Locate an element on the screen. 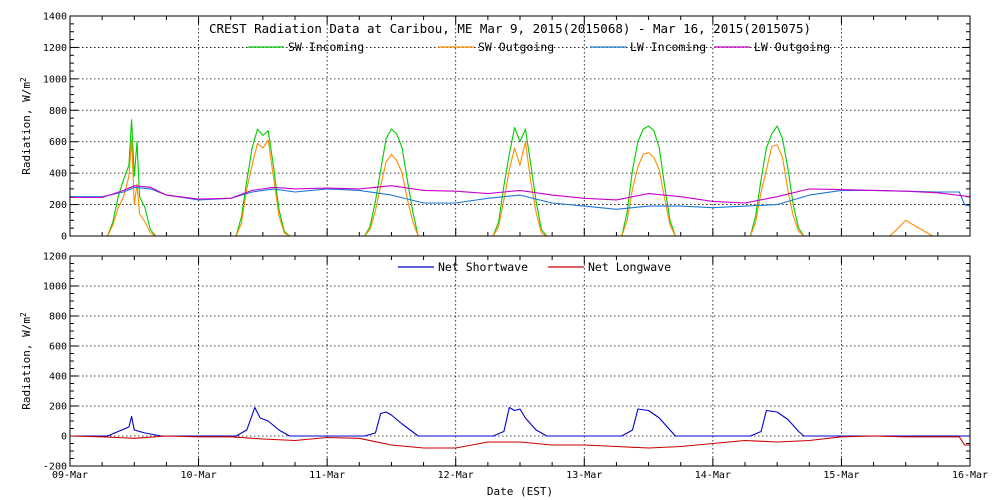 The image size is (1000, 500). x-axis-title: Date (EST) is located at coordinates (520, 491).